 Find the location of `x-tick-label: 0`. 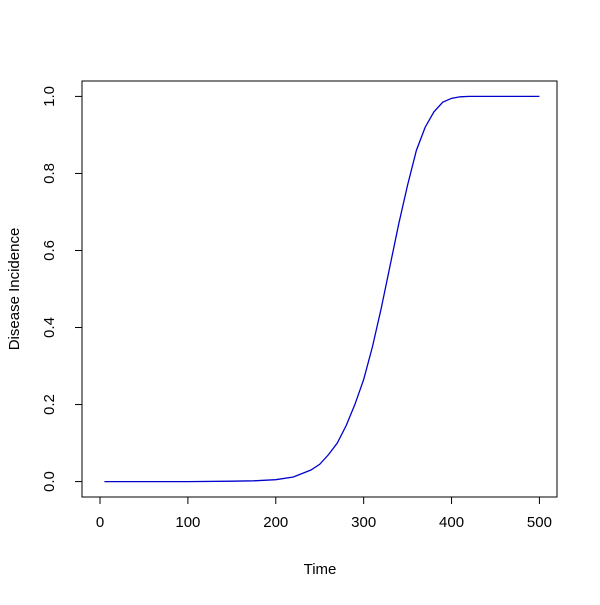

x-tick-label: 0 is located at coordinates (100, 522).